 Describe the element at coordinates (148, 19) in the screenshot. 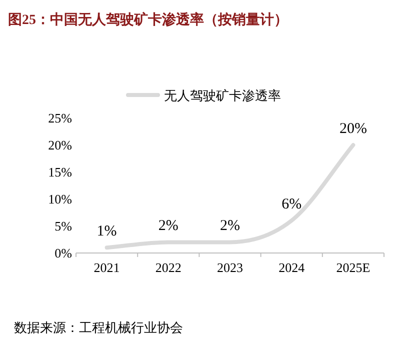

I see `chart-title: 图25：中国无人驾驶矿卡渗透率（按销量计）` at that location.